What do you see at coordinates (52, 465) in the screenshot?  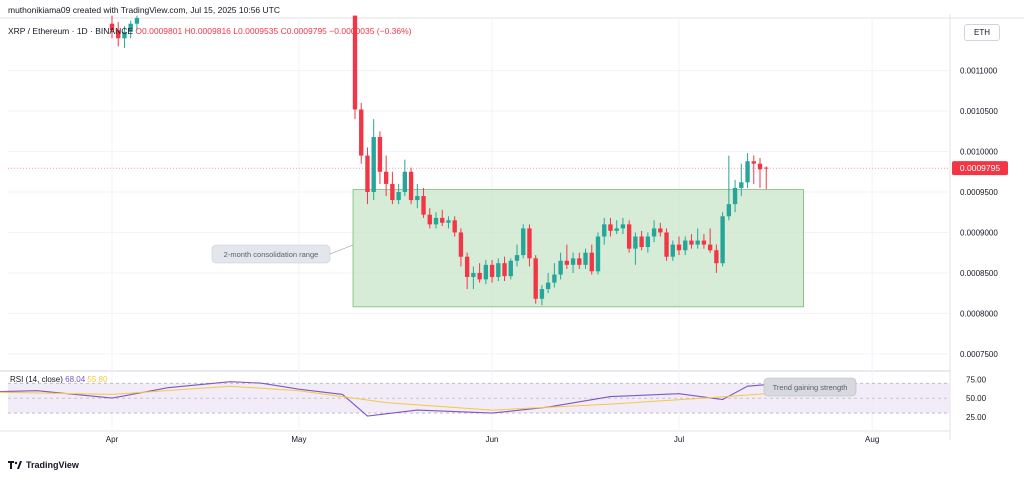 I see `footer-brand-label: TradingView` at bounding box center [52, 465].